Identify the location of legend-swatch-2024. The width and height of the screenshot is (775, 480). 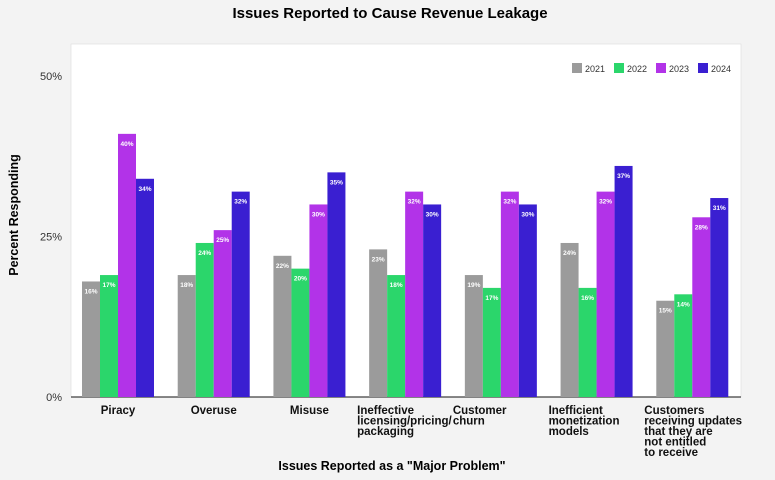
(703, 68).